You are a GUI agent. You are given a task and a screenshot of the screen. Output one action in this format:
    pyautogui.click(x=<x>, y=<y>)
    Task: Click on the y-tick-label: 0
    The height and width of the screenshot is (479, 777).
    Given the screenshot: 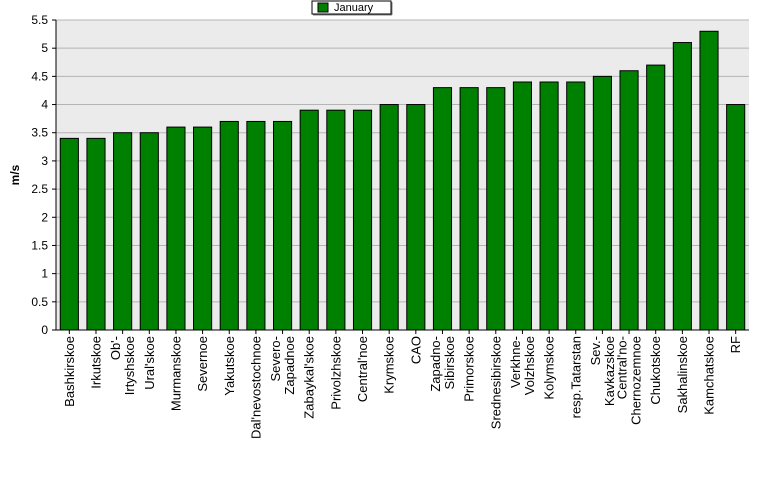 What is the action you would take?
    pyautogui.click(x=44, y=330)
    